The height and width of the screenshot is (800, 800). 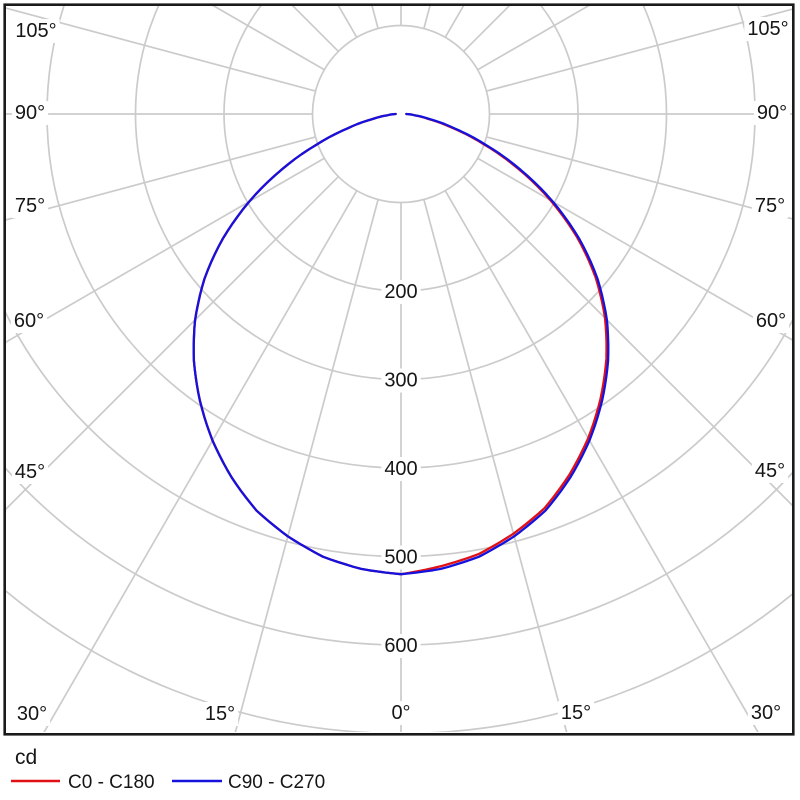 I want to click on angle-tick-label-0-backing, so click(x=36, y=31).